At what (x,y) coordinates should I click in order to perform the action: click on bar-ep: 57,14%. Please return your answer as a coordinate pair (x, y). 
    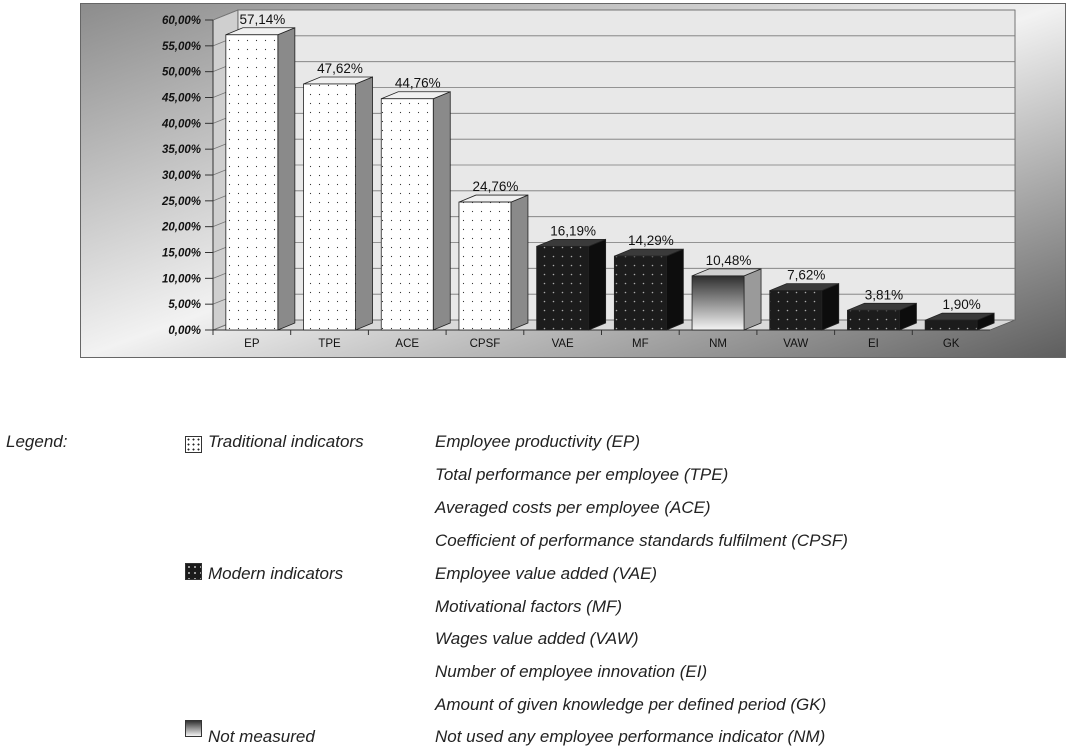
    Looking at the image, I should click on (260, 171).